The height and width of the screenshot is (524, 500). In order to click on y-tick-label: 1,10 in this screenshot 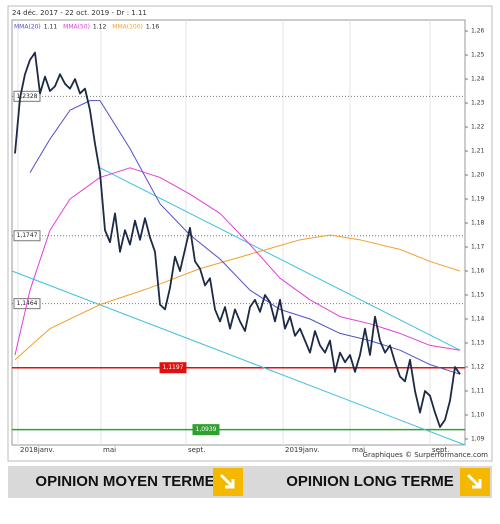, I will do `click(478, 415)`.